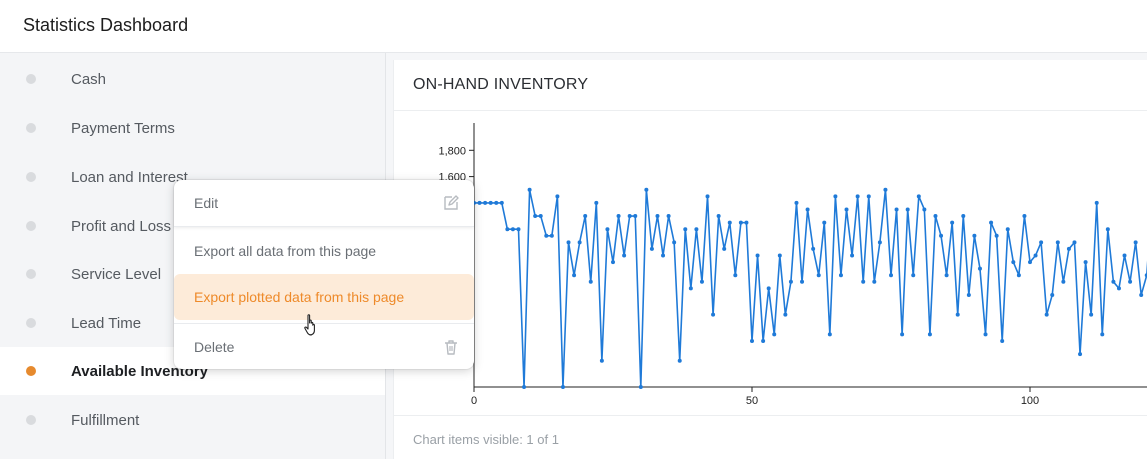 The image size is (1147, 459). I want to click on export-plotted-data-menu-item: Export plotted data from this page, so click(324, 297).